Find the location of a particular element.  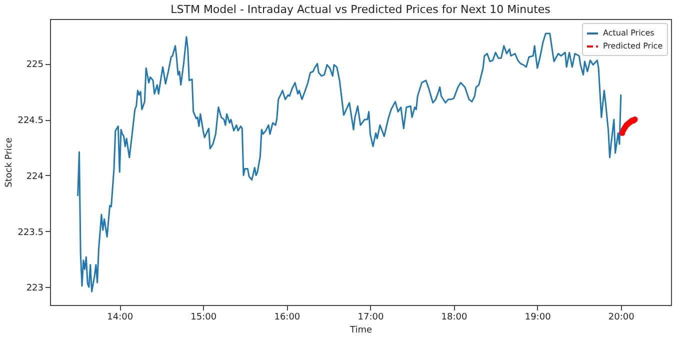

x-tick-label: 20:00 is located at coordinates (621, 317).